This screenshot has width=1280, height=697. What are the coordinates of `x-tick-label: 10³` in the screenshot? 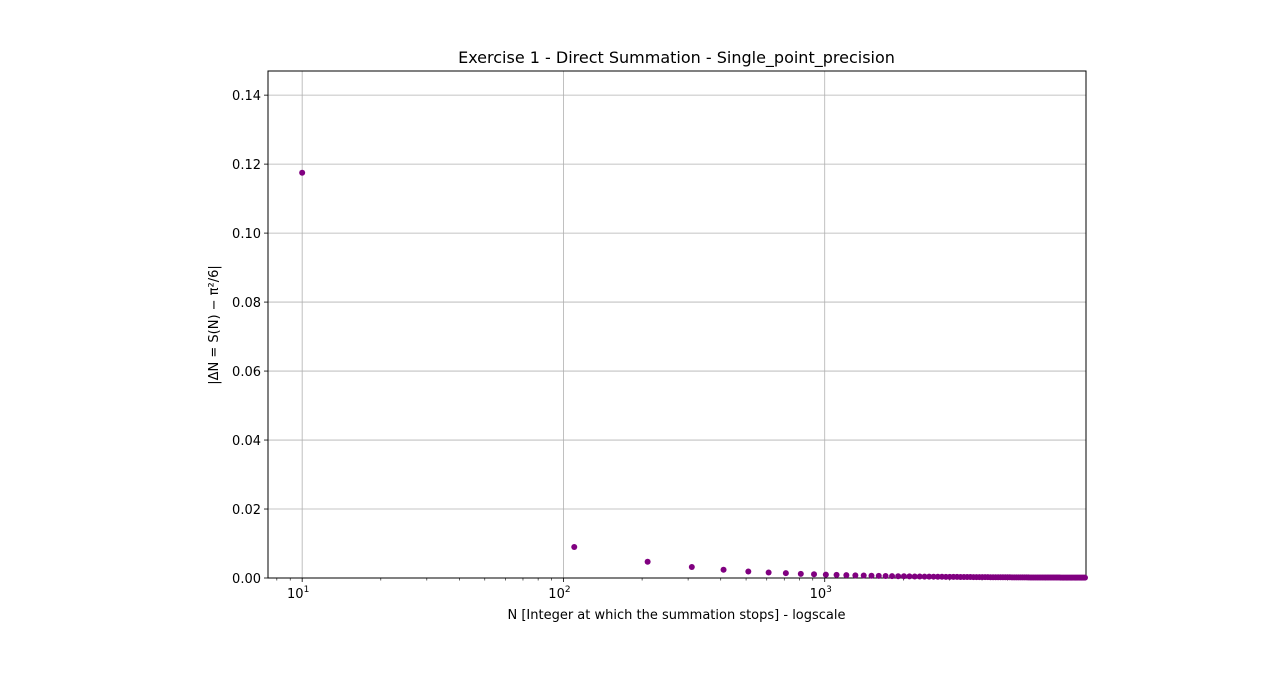 It's located at (821, 593).